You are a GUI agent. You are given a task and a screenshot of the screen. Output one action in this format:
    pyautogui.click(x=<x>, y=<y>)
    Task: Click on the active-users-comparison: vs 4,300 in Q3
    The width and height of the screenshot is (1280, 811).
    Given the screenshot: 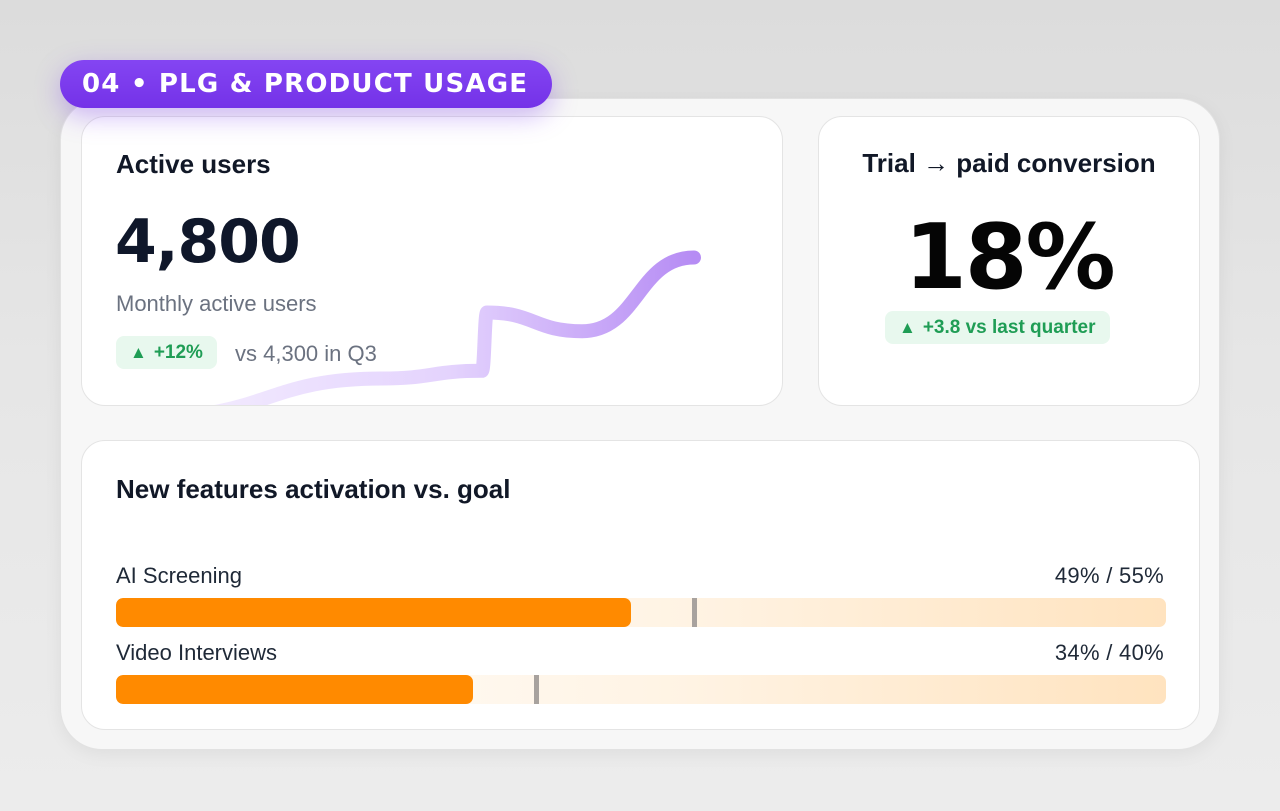 What is the action you would take?
    pyautogui.click(x=306, y=353)
    